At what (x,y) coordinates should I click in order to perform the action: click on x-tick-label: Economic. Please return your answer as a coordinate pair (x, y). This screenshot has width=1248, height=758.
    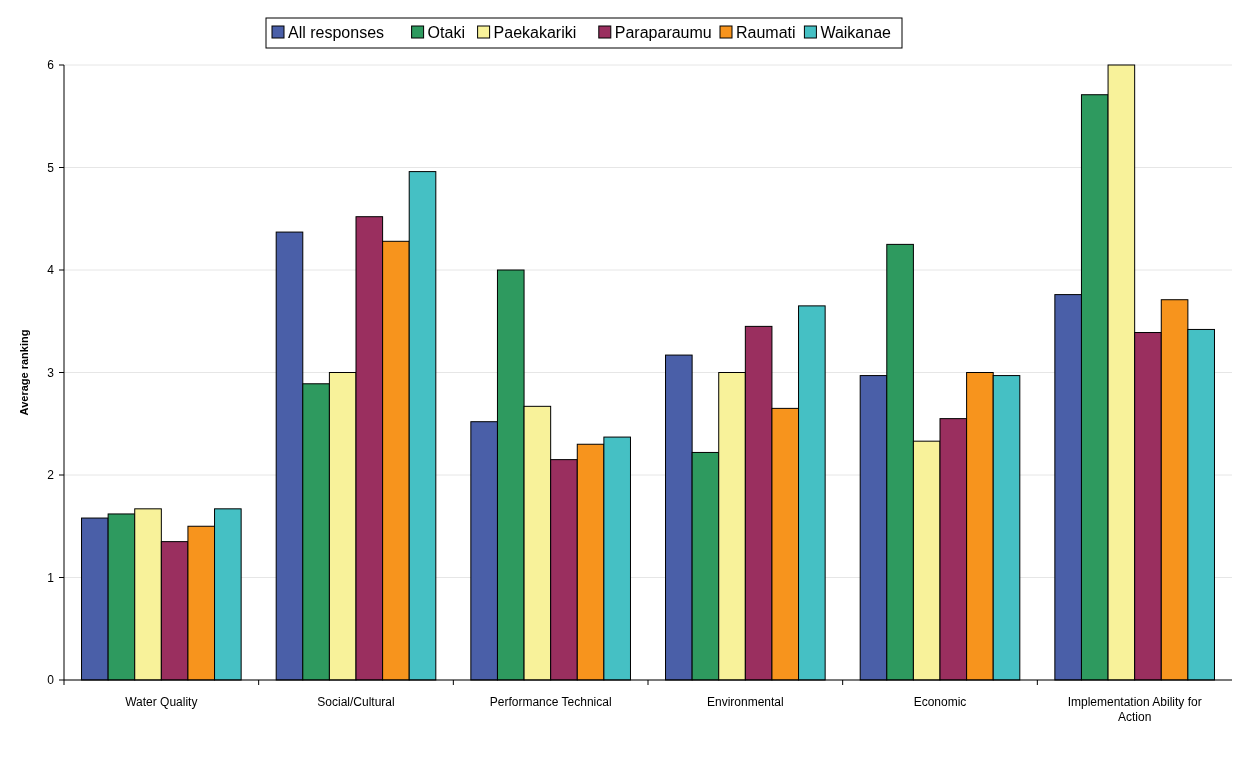
    Looking at the image, I should click on (940, 702).